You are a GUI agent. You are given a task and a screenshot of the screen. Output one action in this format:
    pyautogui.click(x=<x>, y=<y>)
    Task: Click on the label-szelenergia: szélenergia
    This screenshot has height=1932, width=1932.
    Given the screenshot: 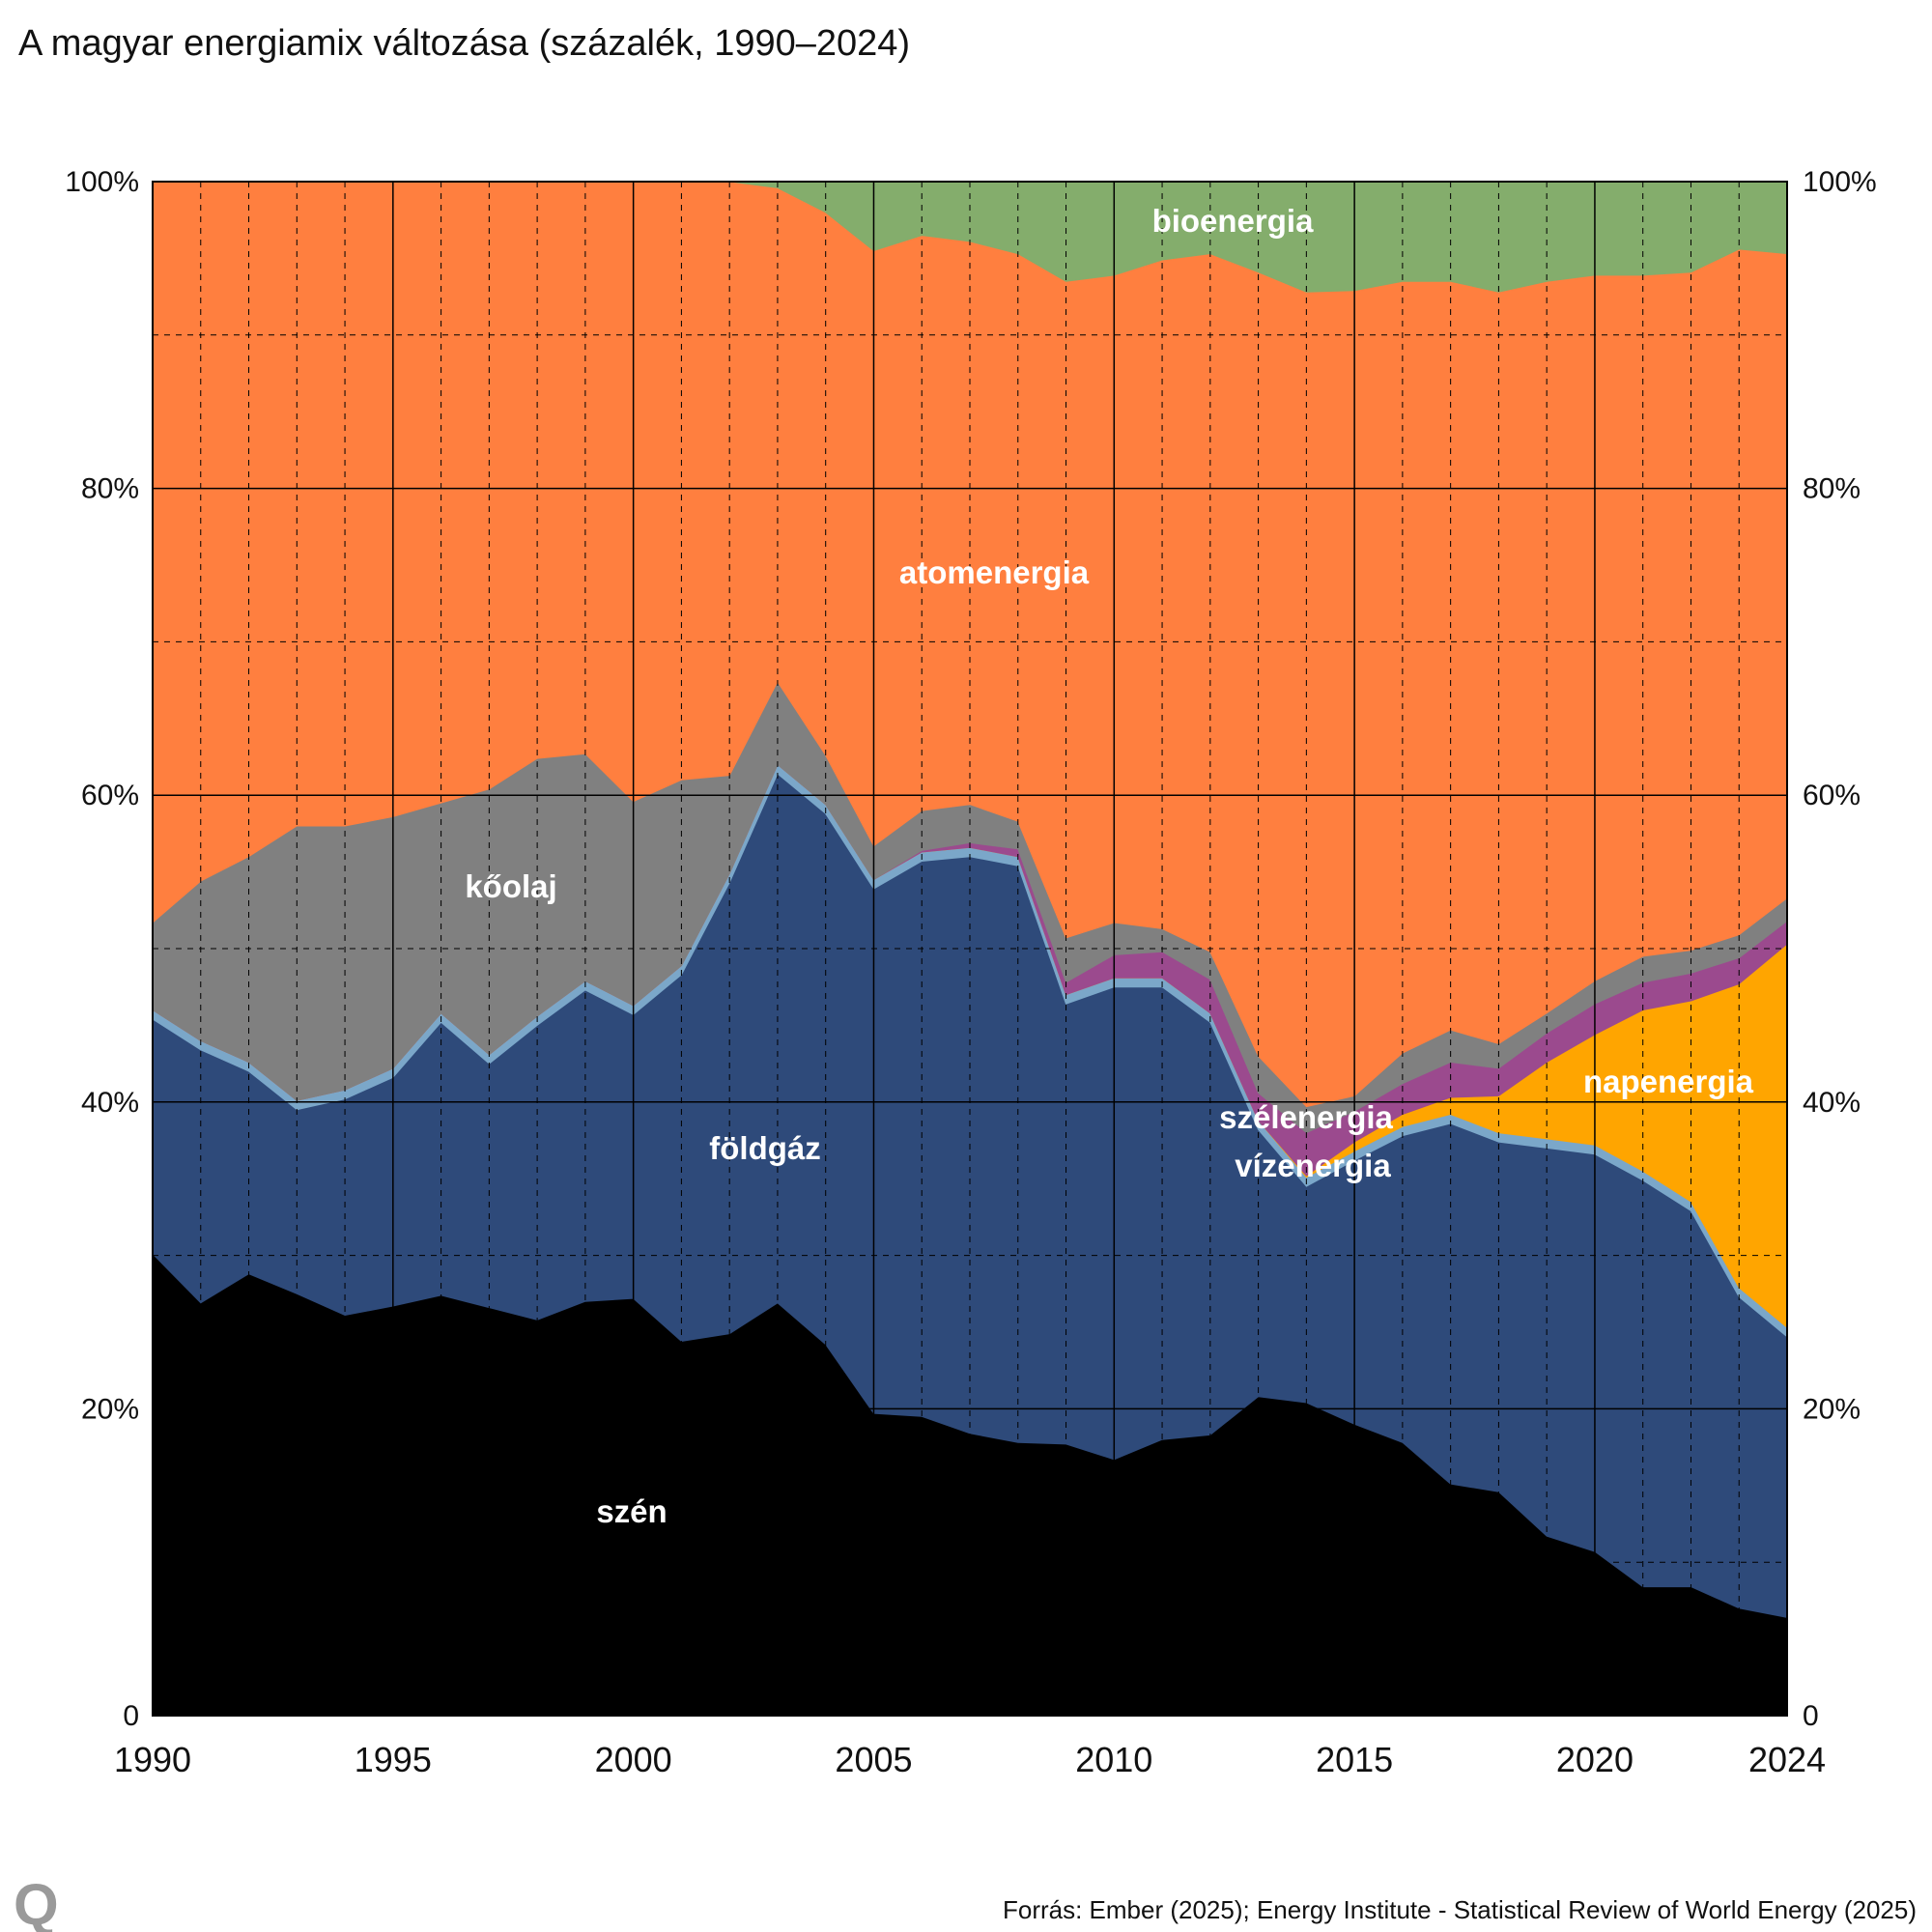 What is the action you would take?
    pyautogui.click(x=1306, y=1117)
    